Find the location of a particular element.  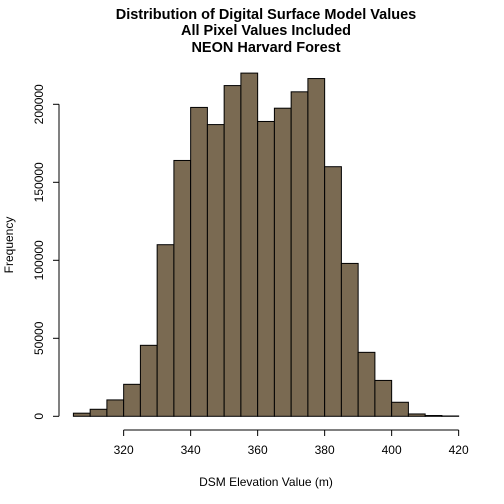

chart-title-line-3: NEON Harvard Forest is located at coordinates (265, 48).